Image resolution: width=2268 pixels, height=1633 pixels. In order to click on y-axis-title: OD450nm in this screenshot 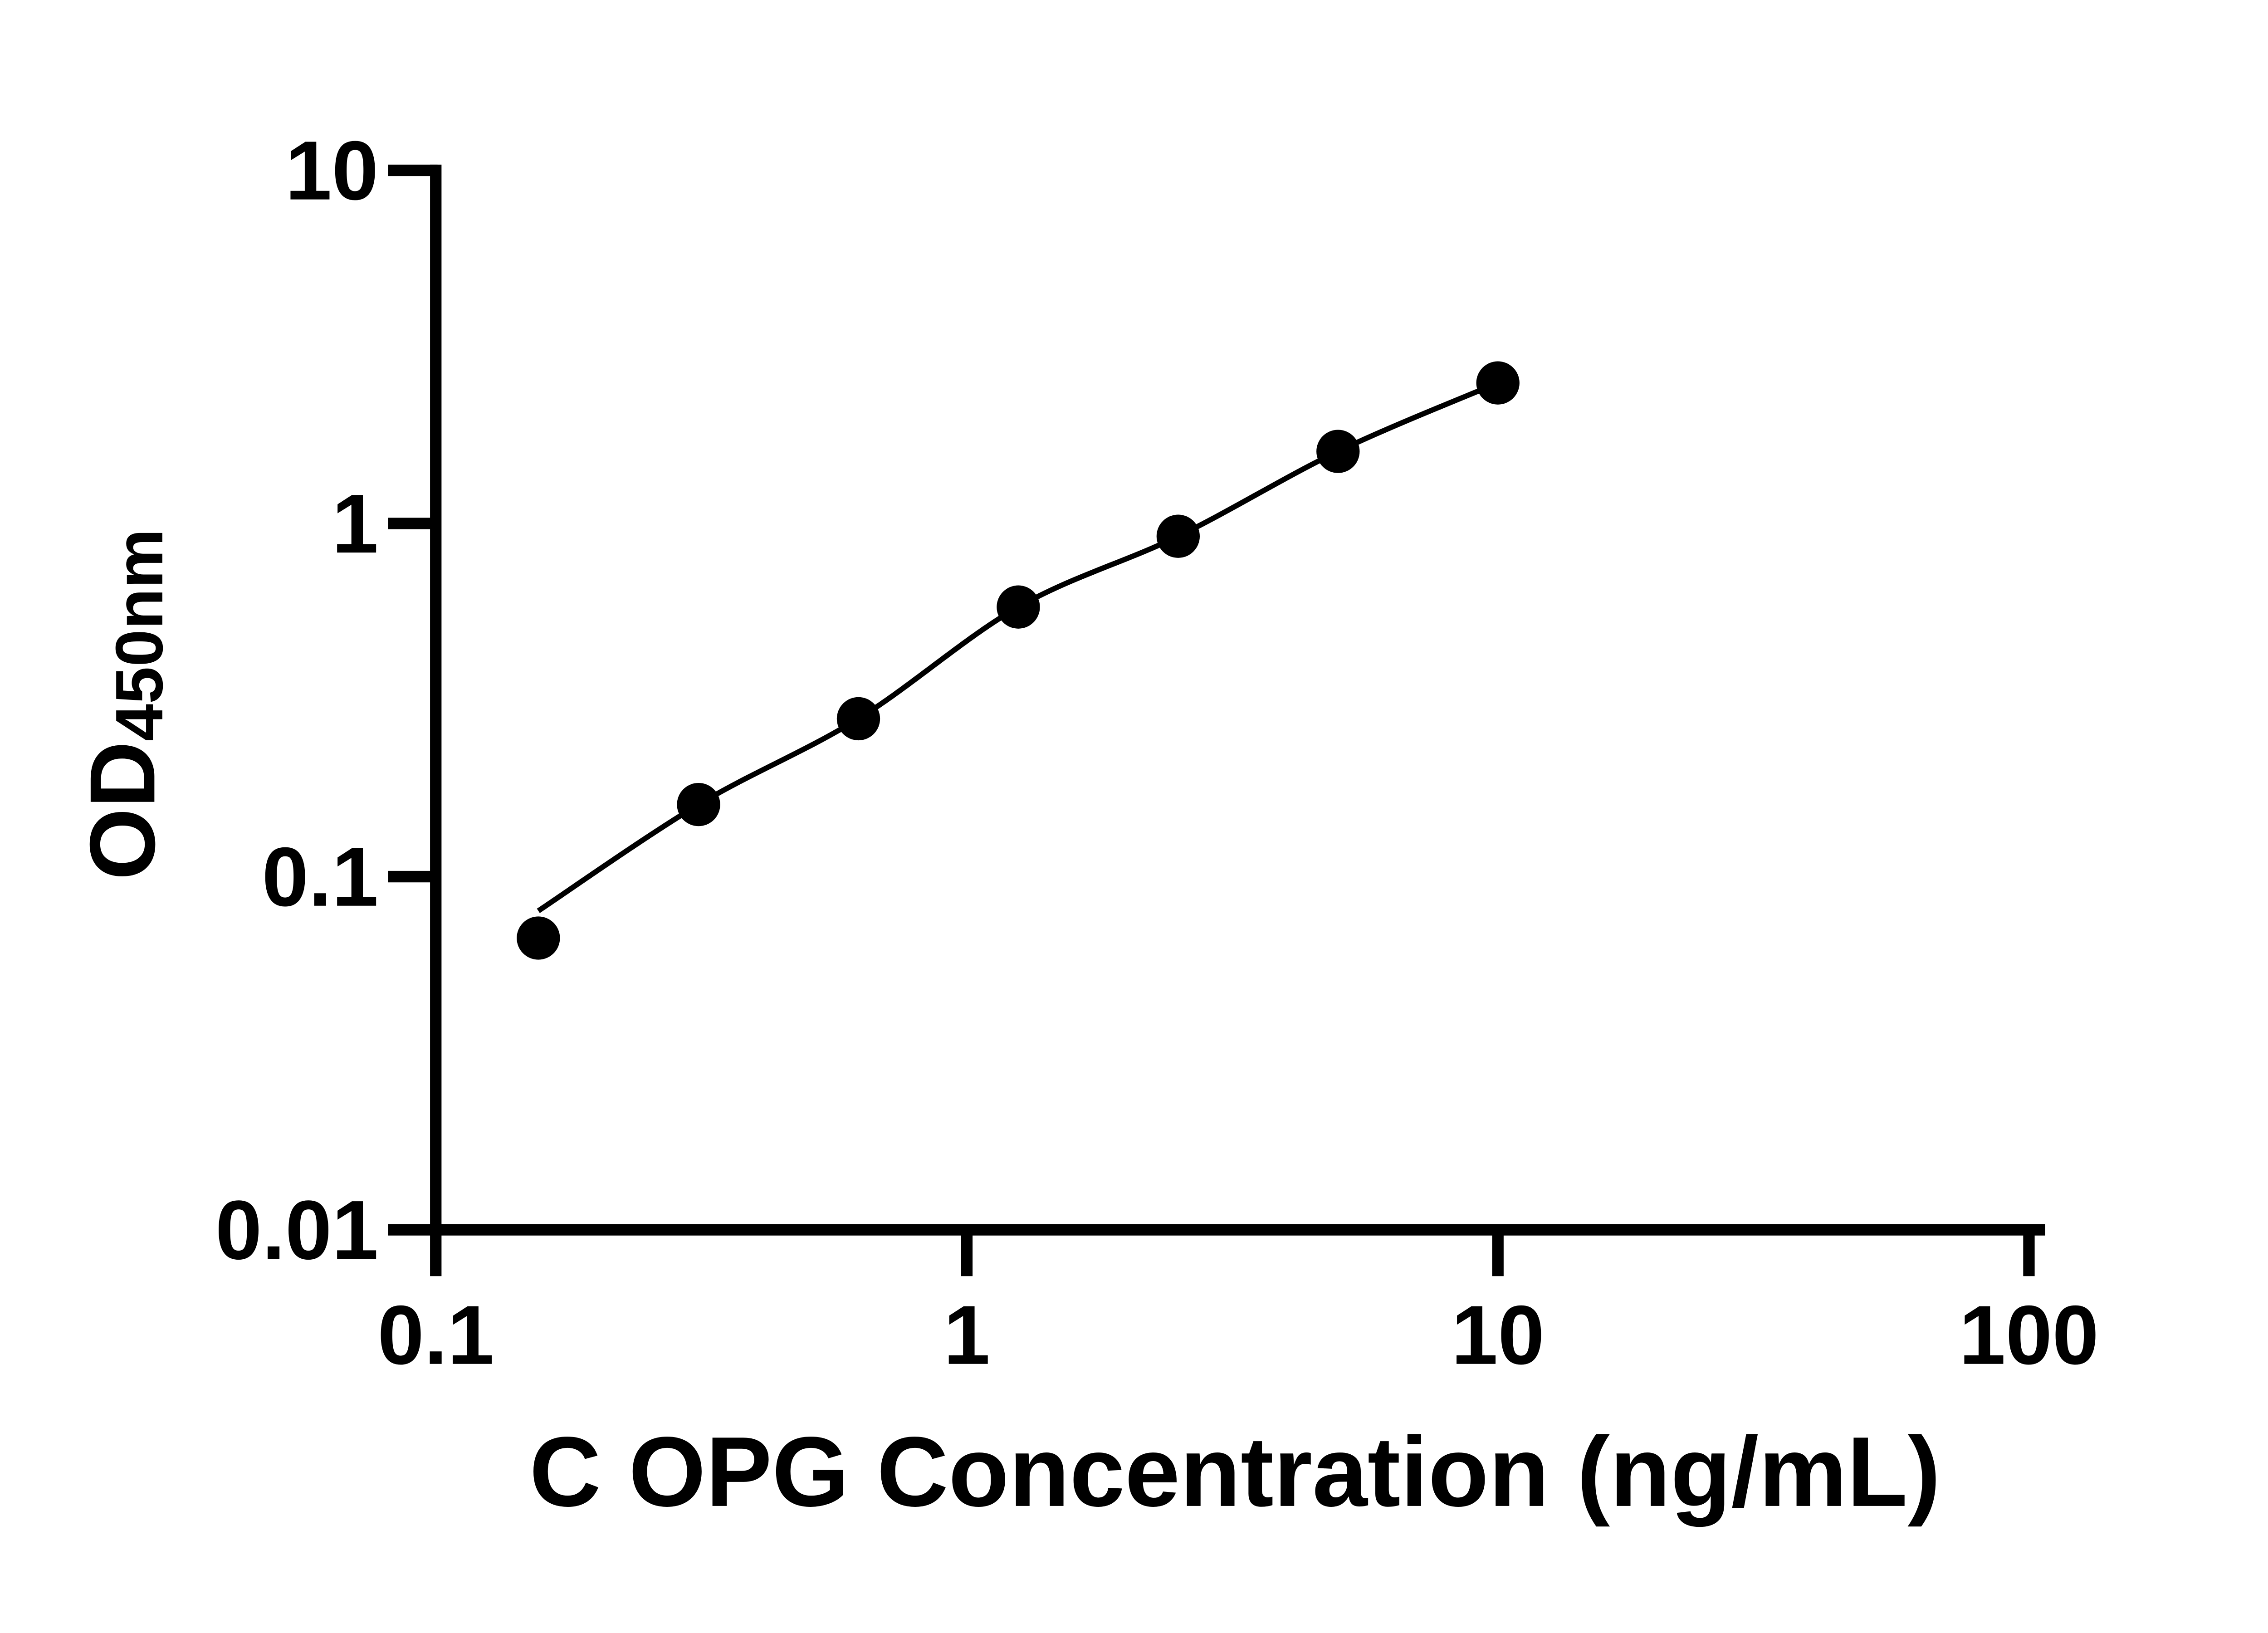, I will do `click(124, 704)`.